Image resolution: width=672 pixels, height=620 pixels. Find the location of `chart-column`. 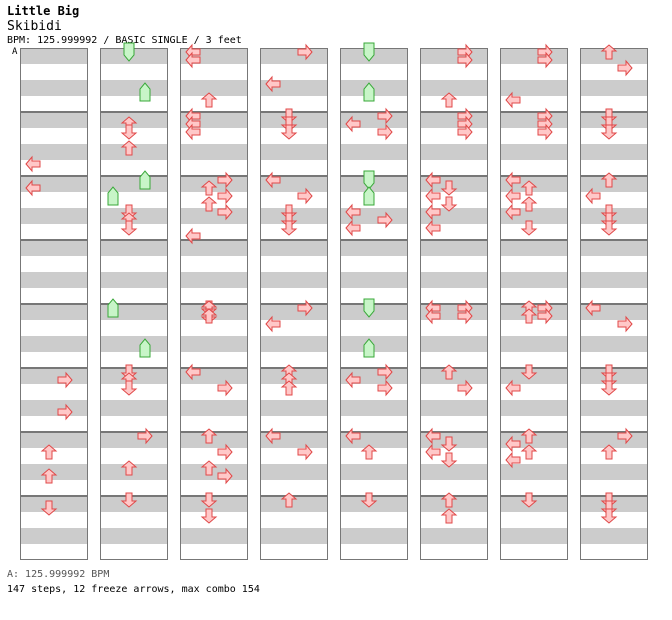

chart-column is located at coordinates (134, 304).